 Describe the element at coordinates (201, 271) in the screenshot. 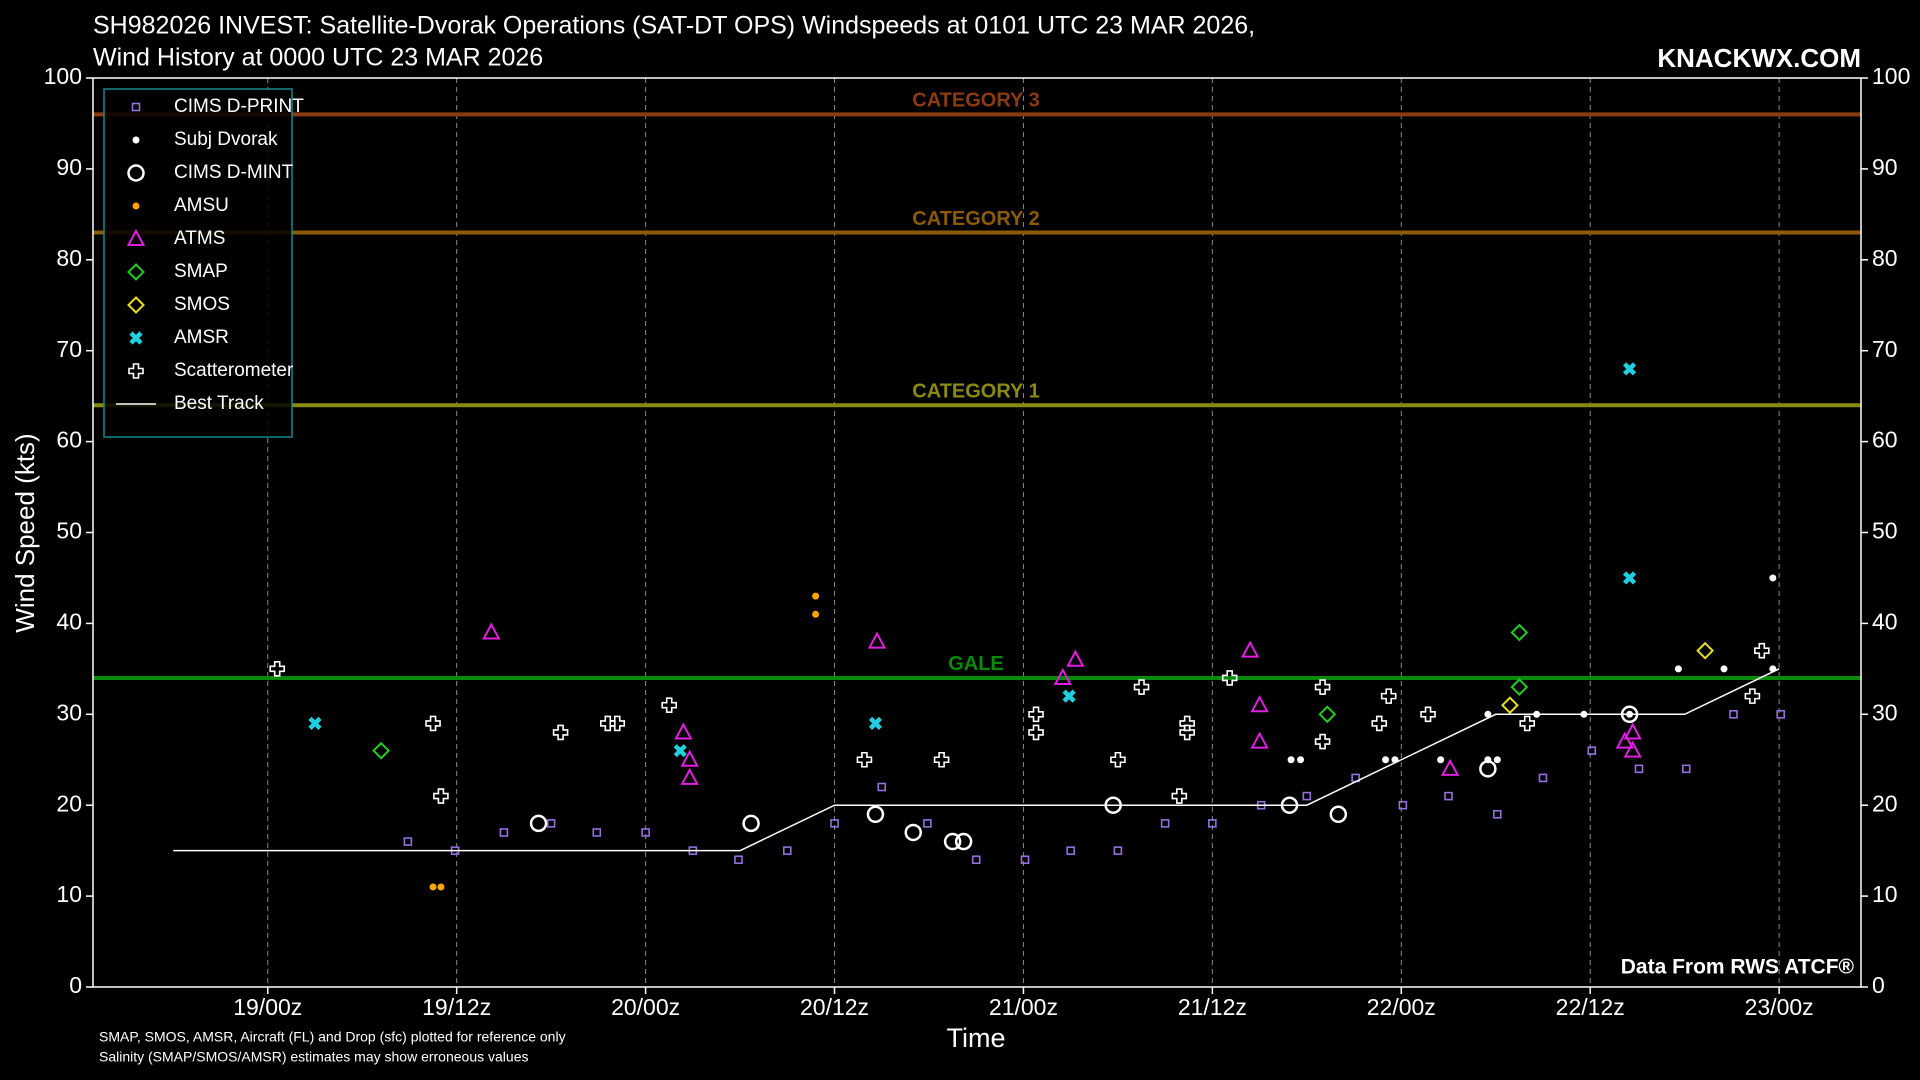

I see `legend-label: SMAP` at that location.